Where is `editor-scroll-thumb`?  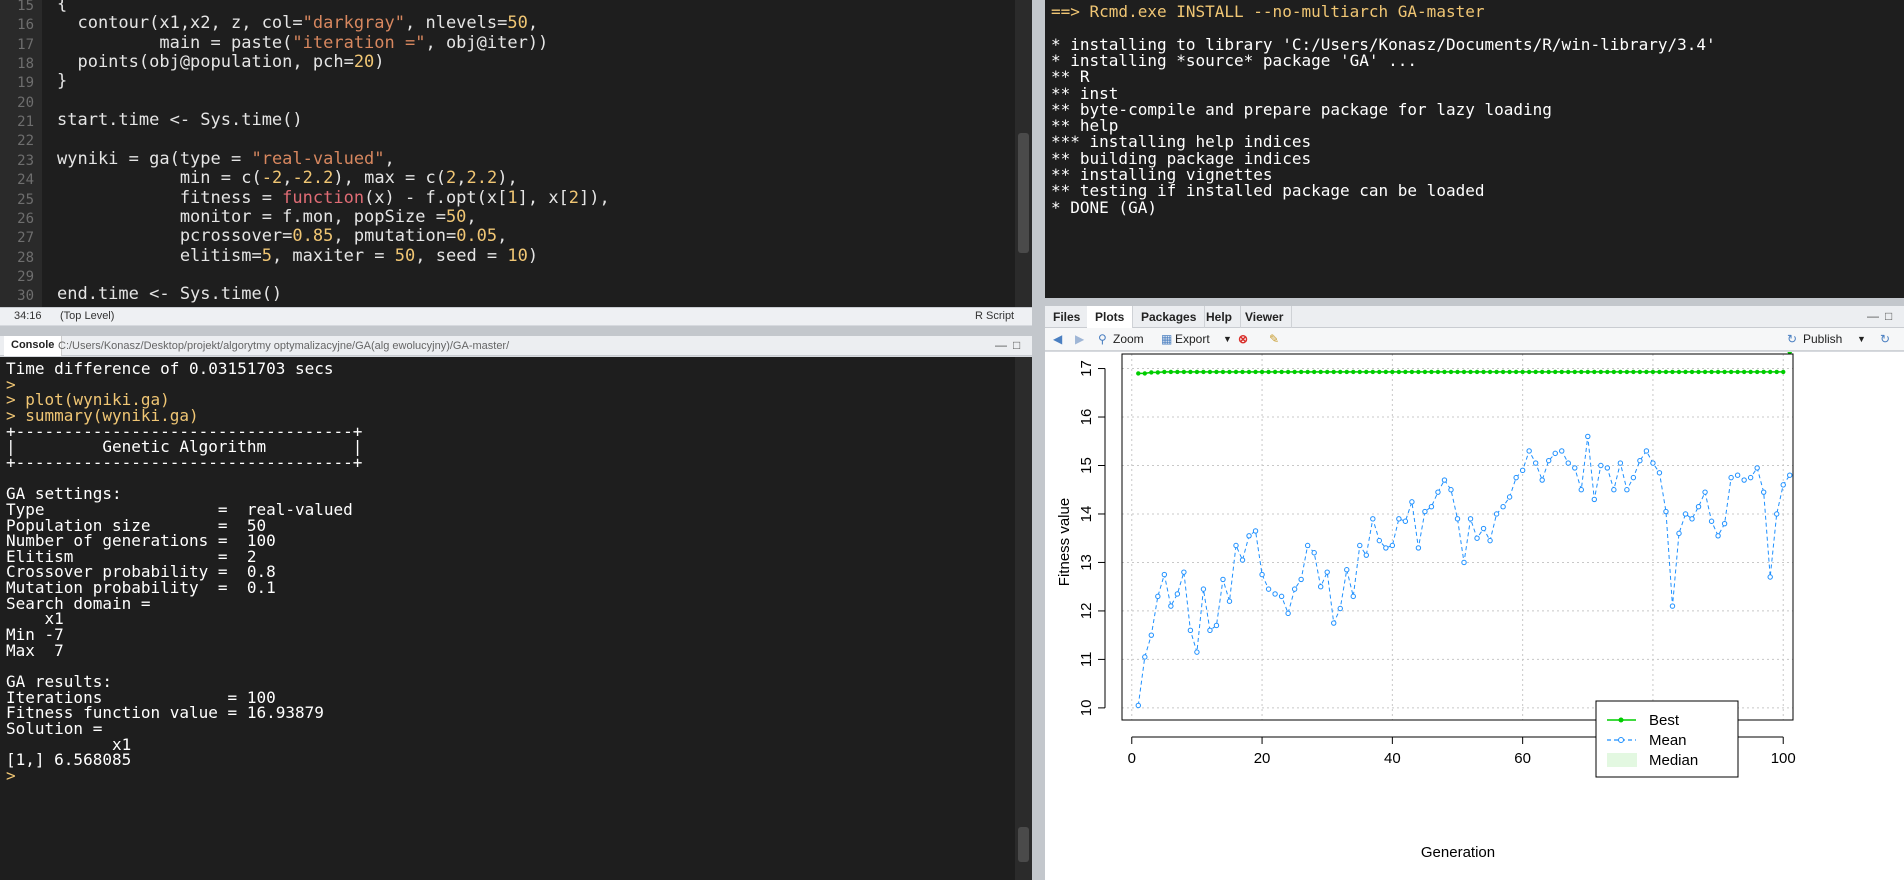 editor-scroll-thumb is located at coordinates (1023, 193).